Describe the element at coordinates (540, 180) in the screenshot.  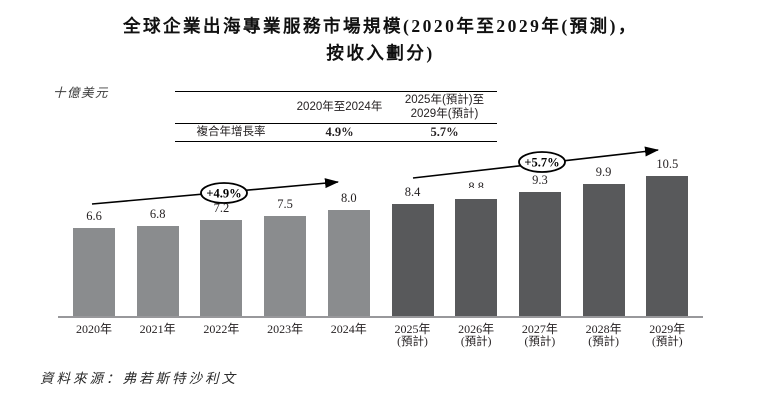
I see `bar-value-label-2027年: 9.3` at that location.